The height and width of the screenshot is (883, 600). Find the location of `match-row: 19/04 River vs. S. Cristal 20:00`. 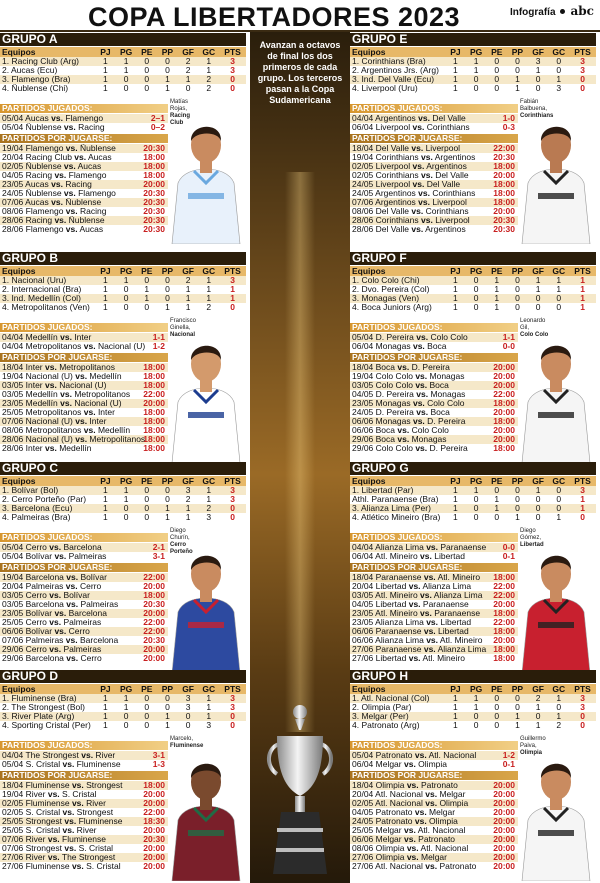

match-row: 19/04 River vs. S. Cristal 20:00 is located at coordinates (84, 794).